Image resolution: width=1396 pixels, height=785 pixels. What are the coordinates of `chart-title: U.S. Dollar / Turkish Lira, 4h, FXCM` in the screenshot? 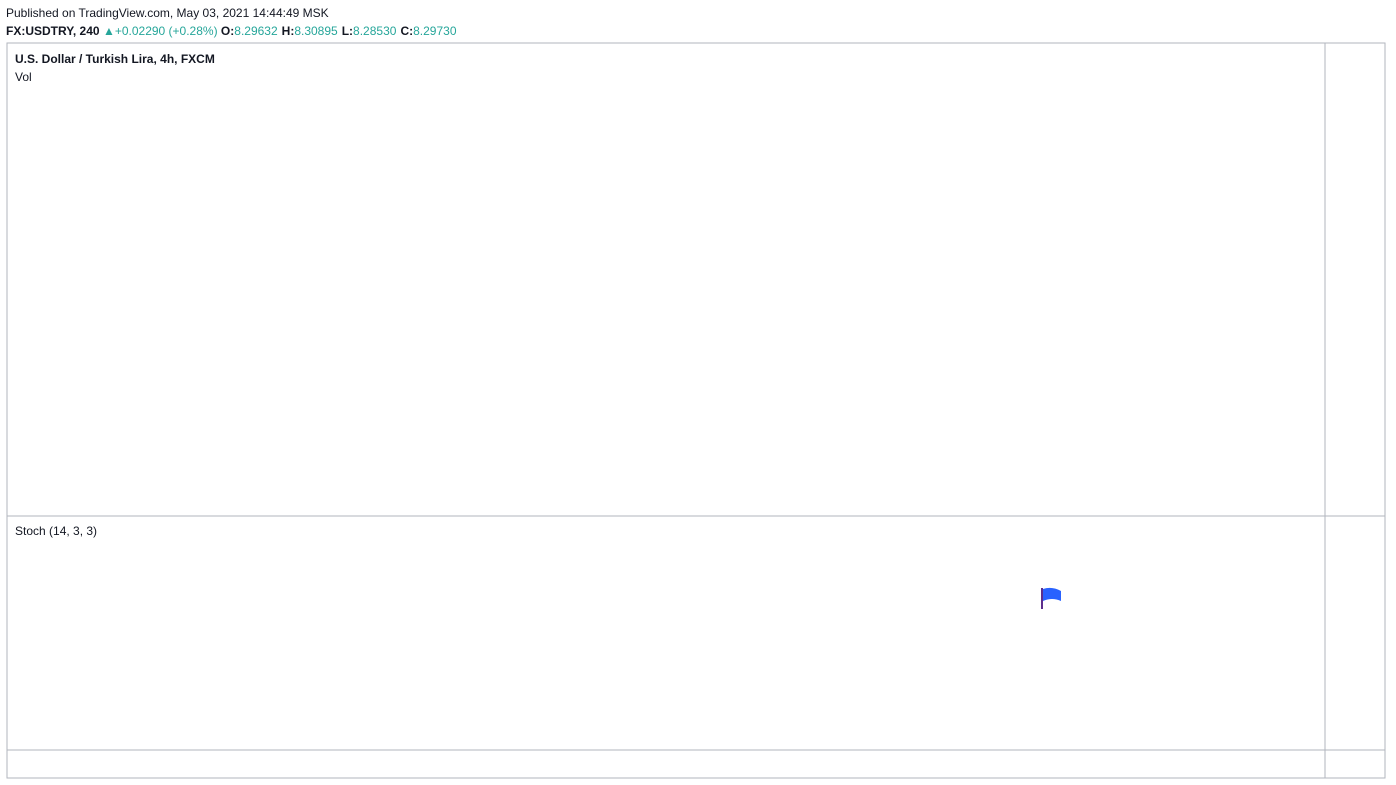 It's located at (115, 59).